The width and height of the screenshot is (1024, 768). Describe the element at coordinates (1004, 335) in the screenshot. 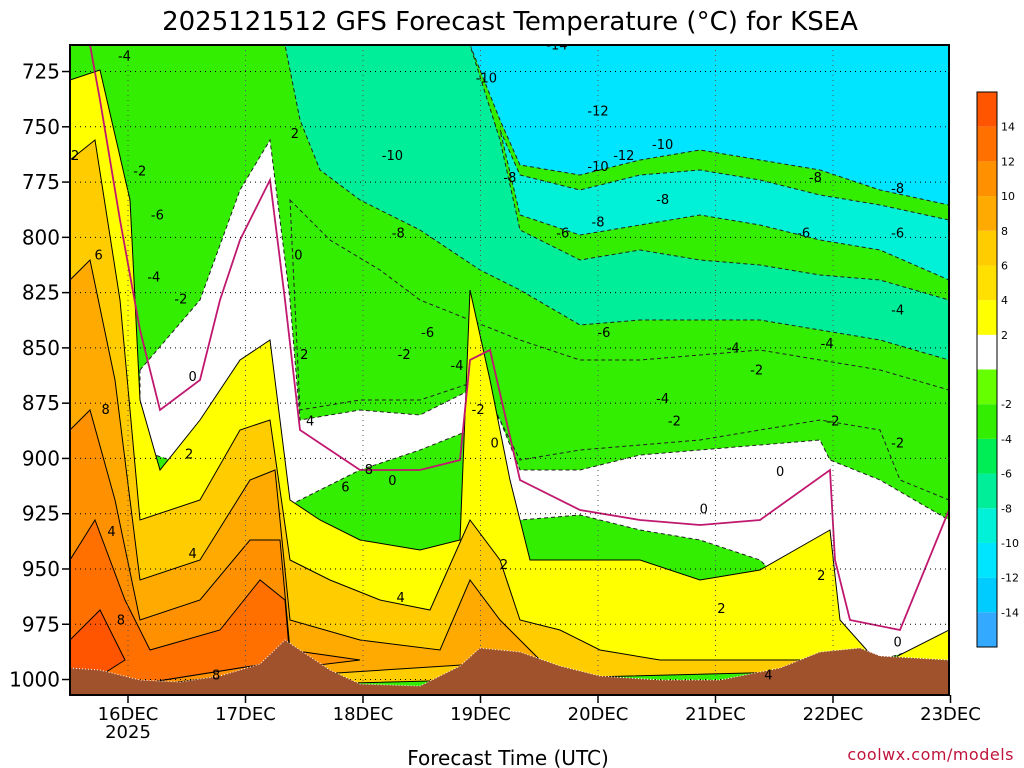

I see `colorbar-label: 2` at that location.